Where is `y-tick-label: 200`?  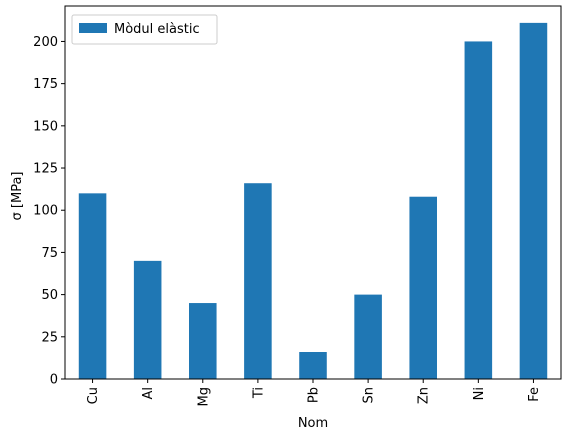 y-tick-label: 200 is located at coordinates (45, 42).